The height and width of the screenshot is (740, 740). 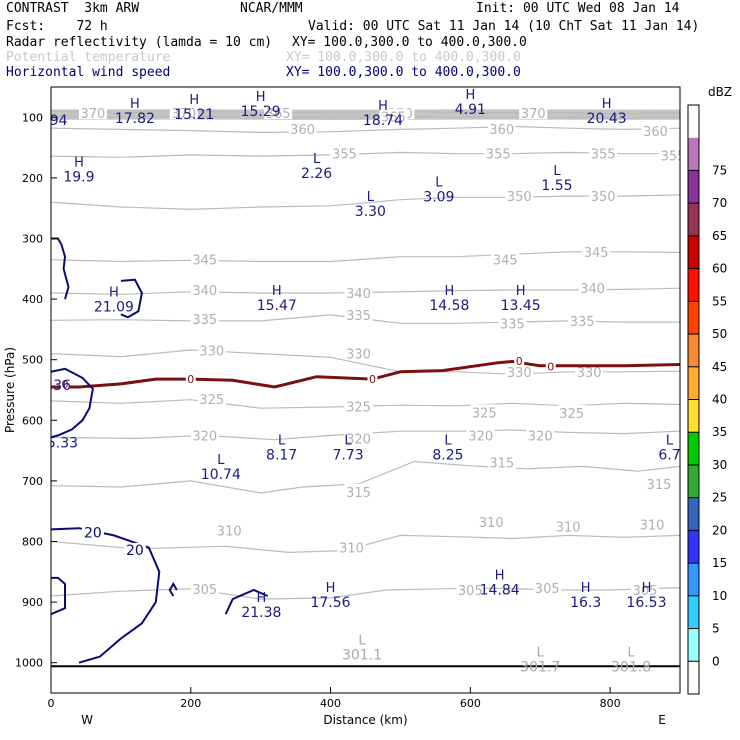 What do you see at coordinates (720, 92) in the screenshot?
I see `colorbar-unit: dBZ` at bounding box center [720, 92].